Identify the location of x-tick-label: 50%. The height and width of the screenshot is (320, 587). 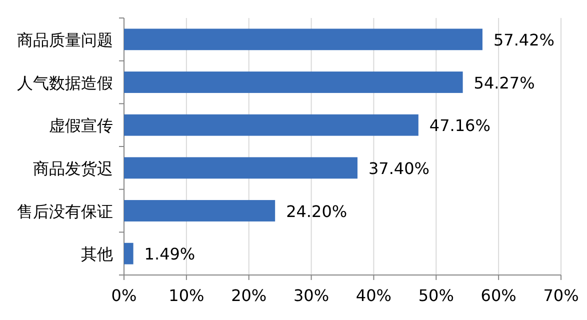
(436, 295).